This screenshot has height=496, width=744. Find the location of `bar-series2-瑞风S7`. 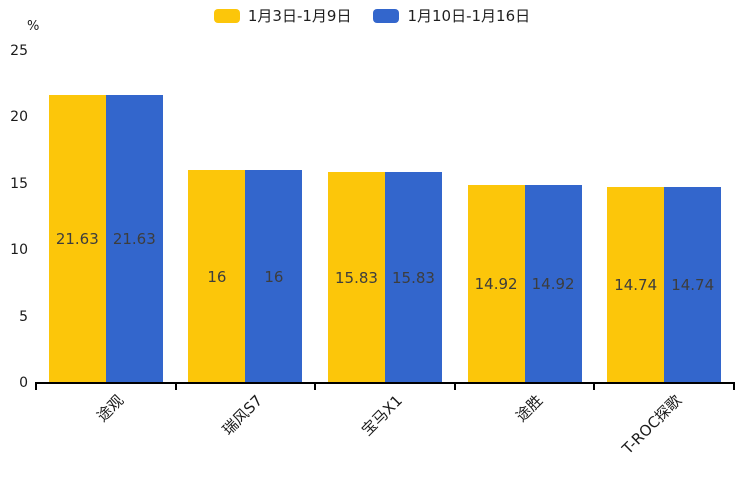

bar-series2-瑞风S7 is located at coordinates (274, 276).